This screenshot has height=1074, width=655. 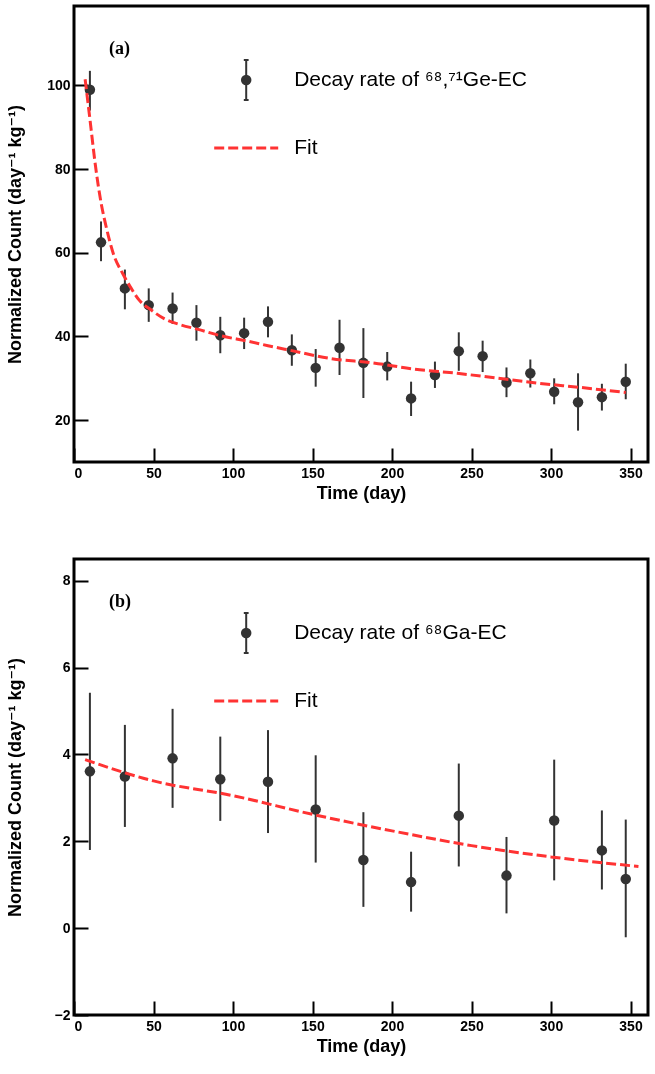 What do you see at coordinates (59, 84) in the screenshot?
I see `y-tick-label: 100` at bounding box center [59, 84].